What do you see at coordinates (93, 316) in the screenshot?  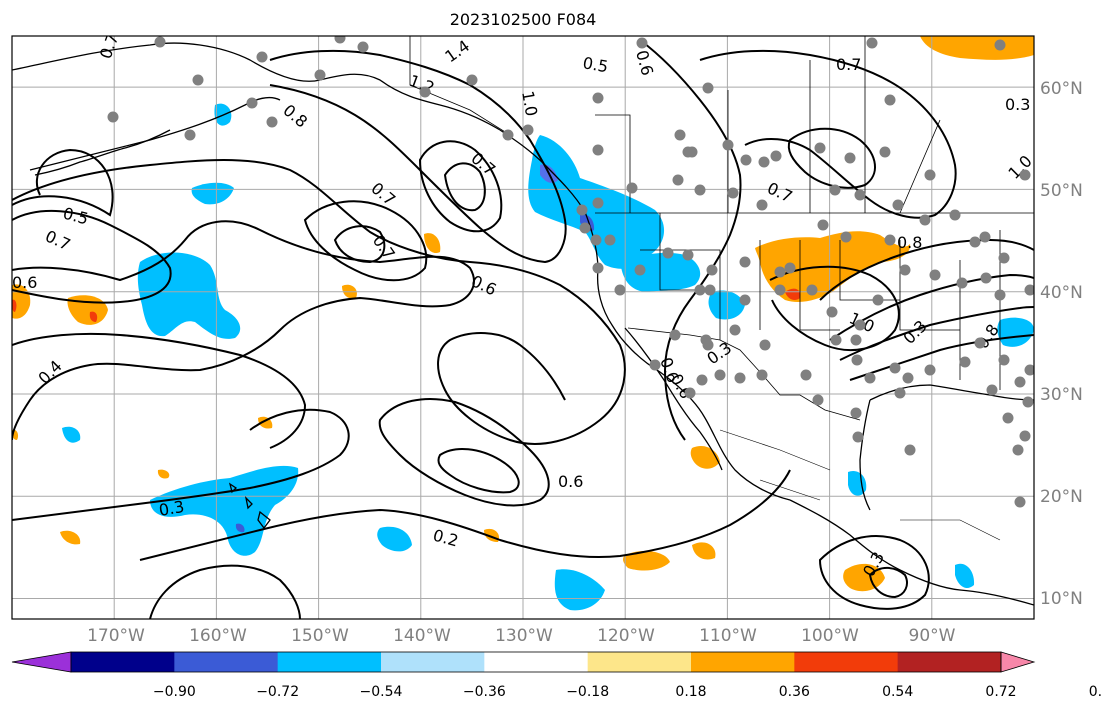 I see `shade-red-left` at bounding box center [93, 316].